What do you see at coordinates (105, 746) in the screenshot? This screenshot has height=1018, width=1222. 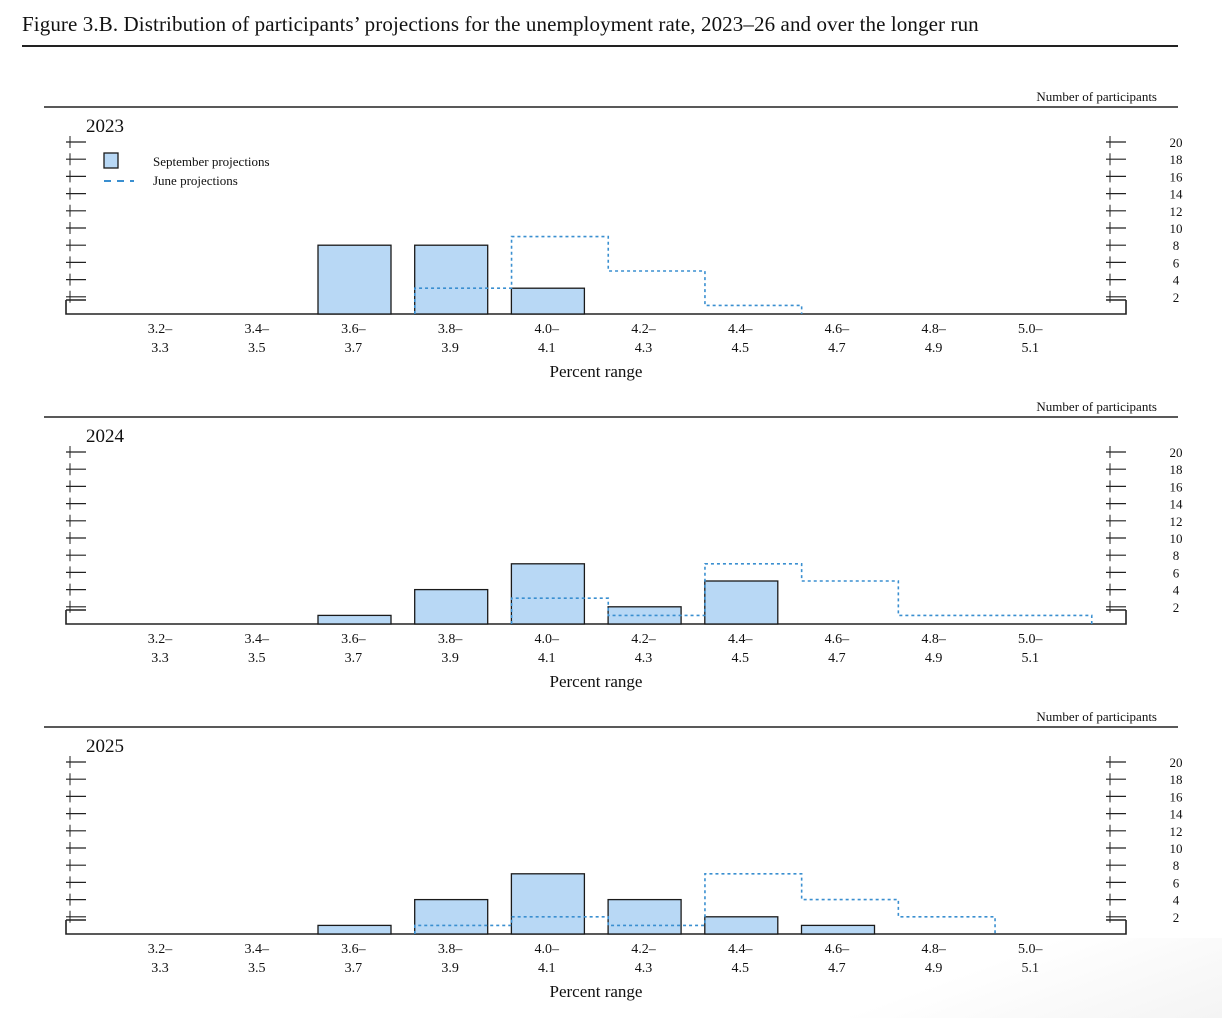 I see `panel-year-title: 2025` at bounding box center [105, 746].